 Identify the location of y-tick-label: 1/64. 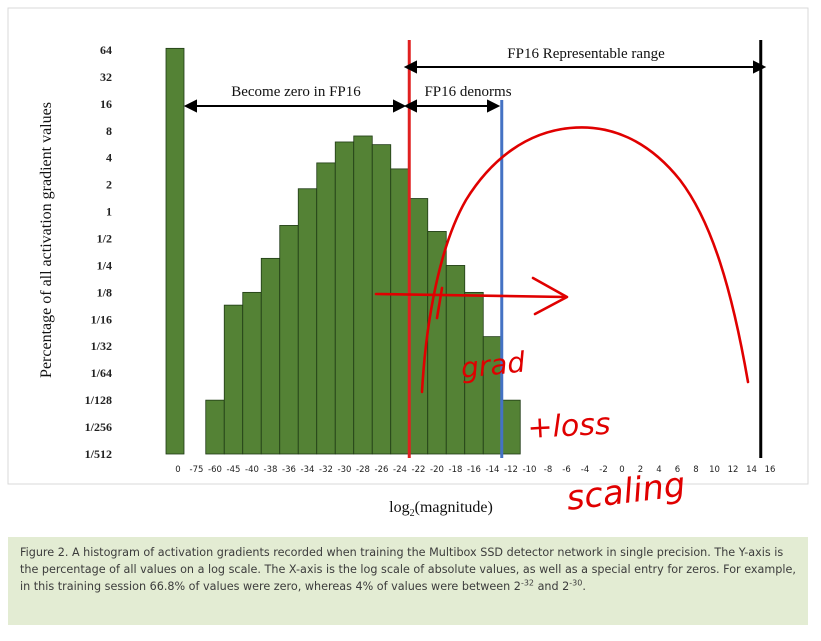
(101, 373).